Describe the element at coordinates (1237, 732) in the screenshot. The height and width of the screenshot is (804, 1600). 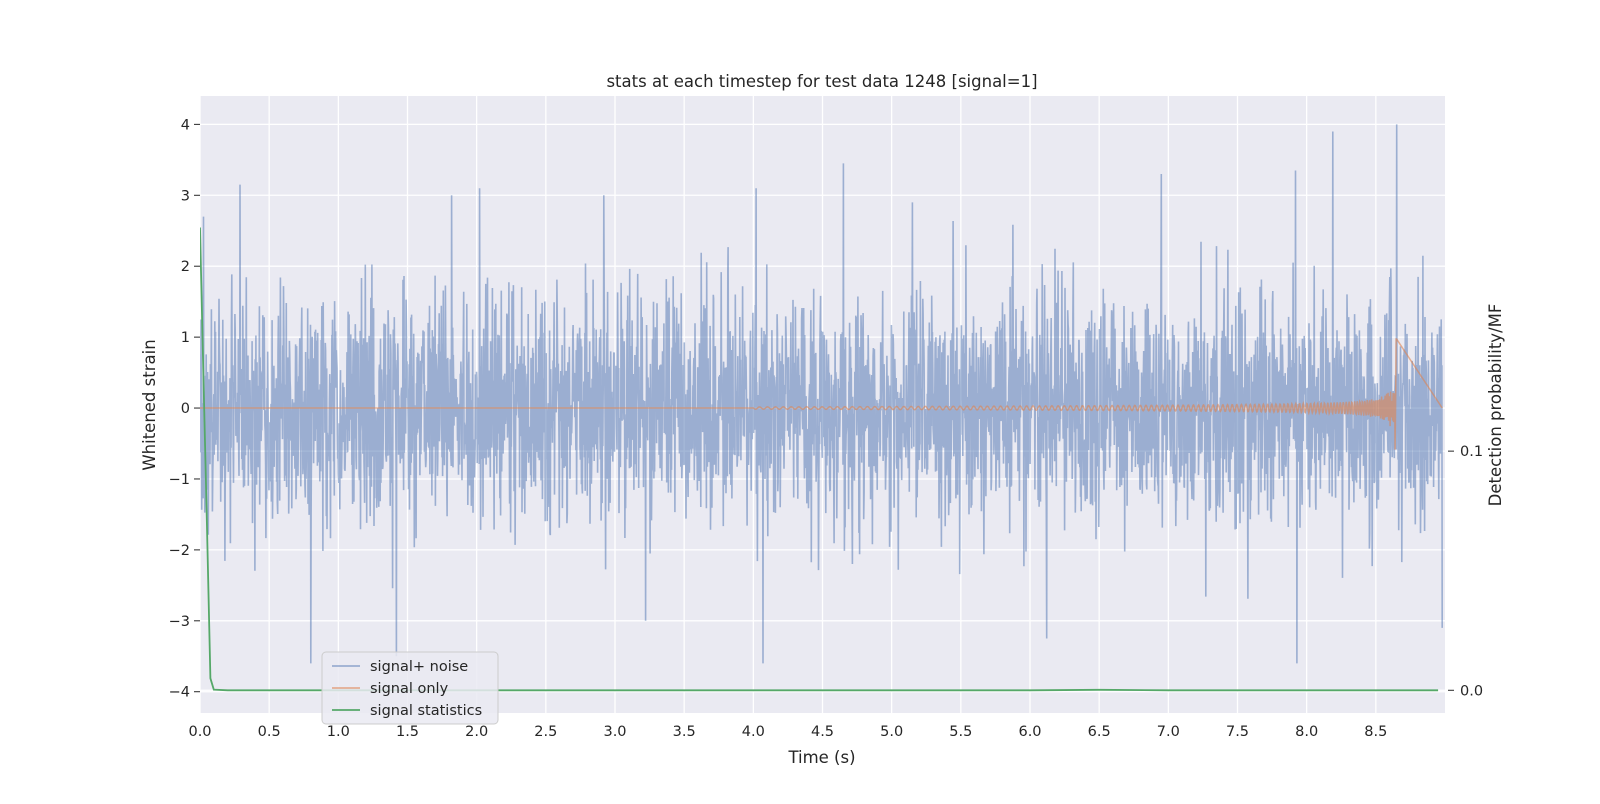
I see `x-tick-label: 7.5` at that location.